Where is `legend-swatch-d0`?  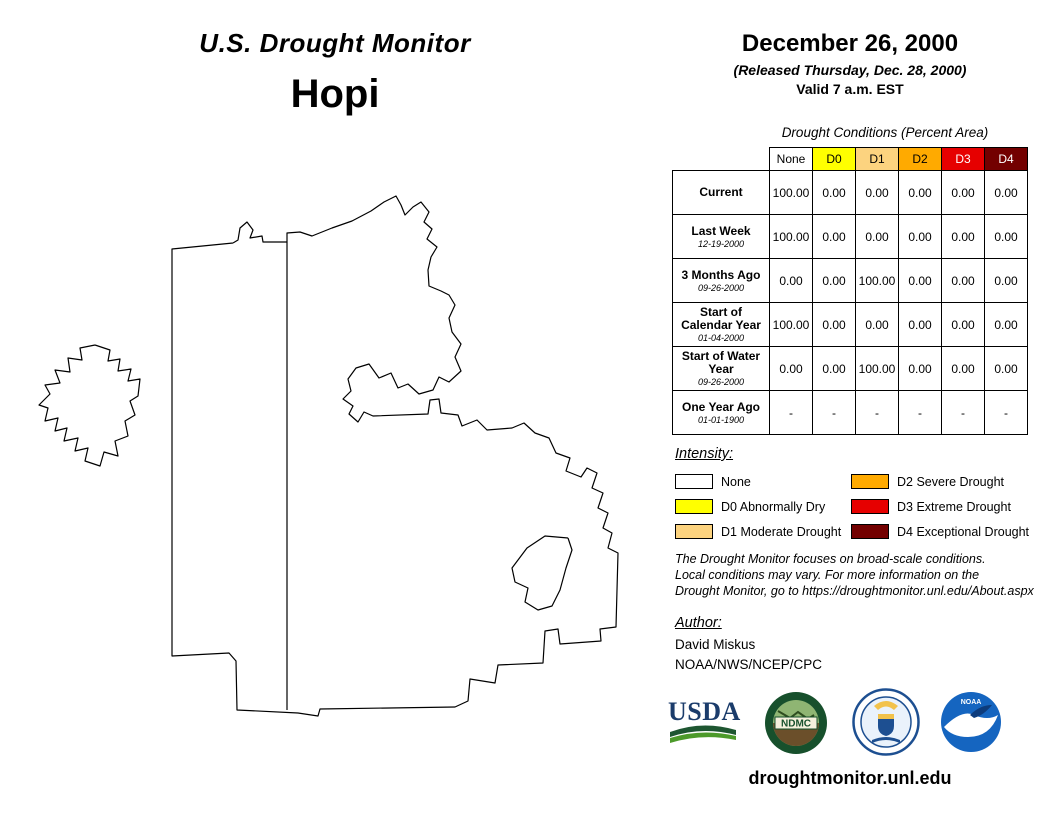 legend-swatch-d0 is located at coordinates (694, 506).